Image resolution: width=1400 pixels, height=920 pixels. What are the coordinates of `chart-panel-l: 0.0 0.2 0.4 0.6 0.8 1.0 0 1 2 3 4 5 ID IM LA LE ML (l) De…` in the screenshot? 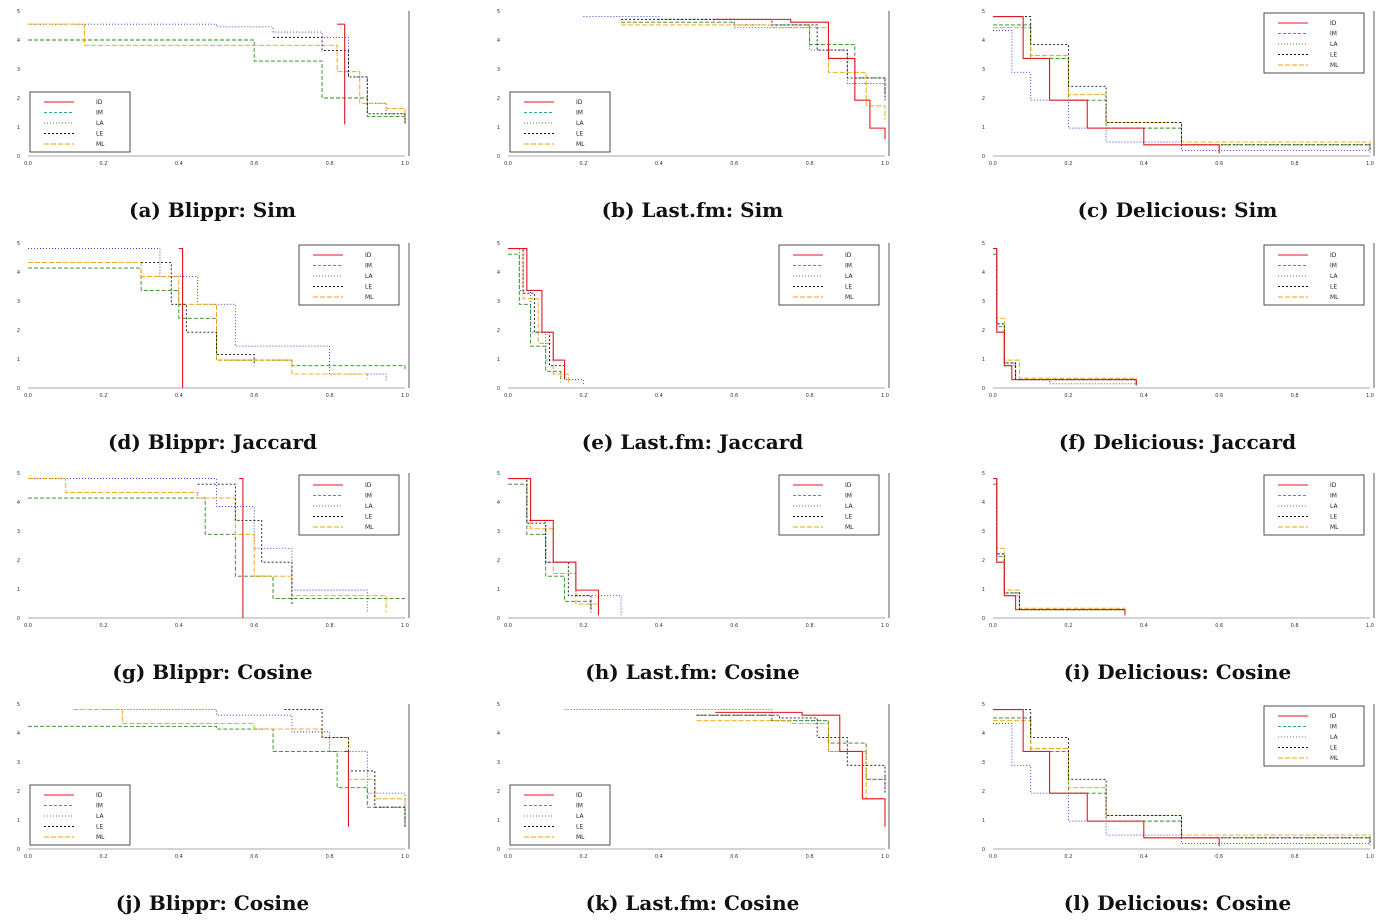 It's located at (1177, 806).